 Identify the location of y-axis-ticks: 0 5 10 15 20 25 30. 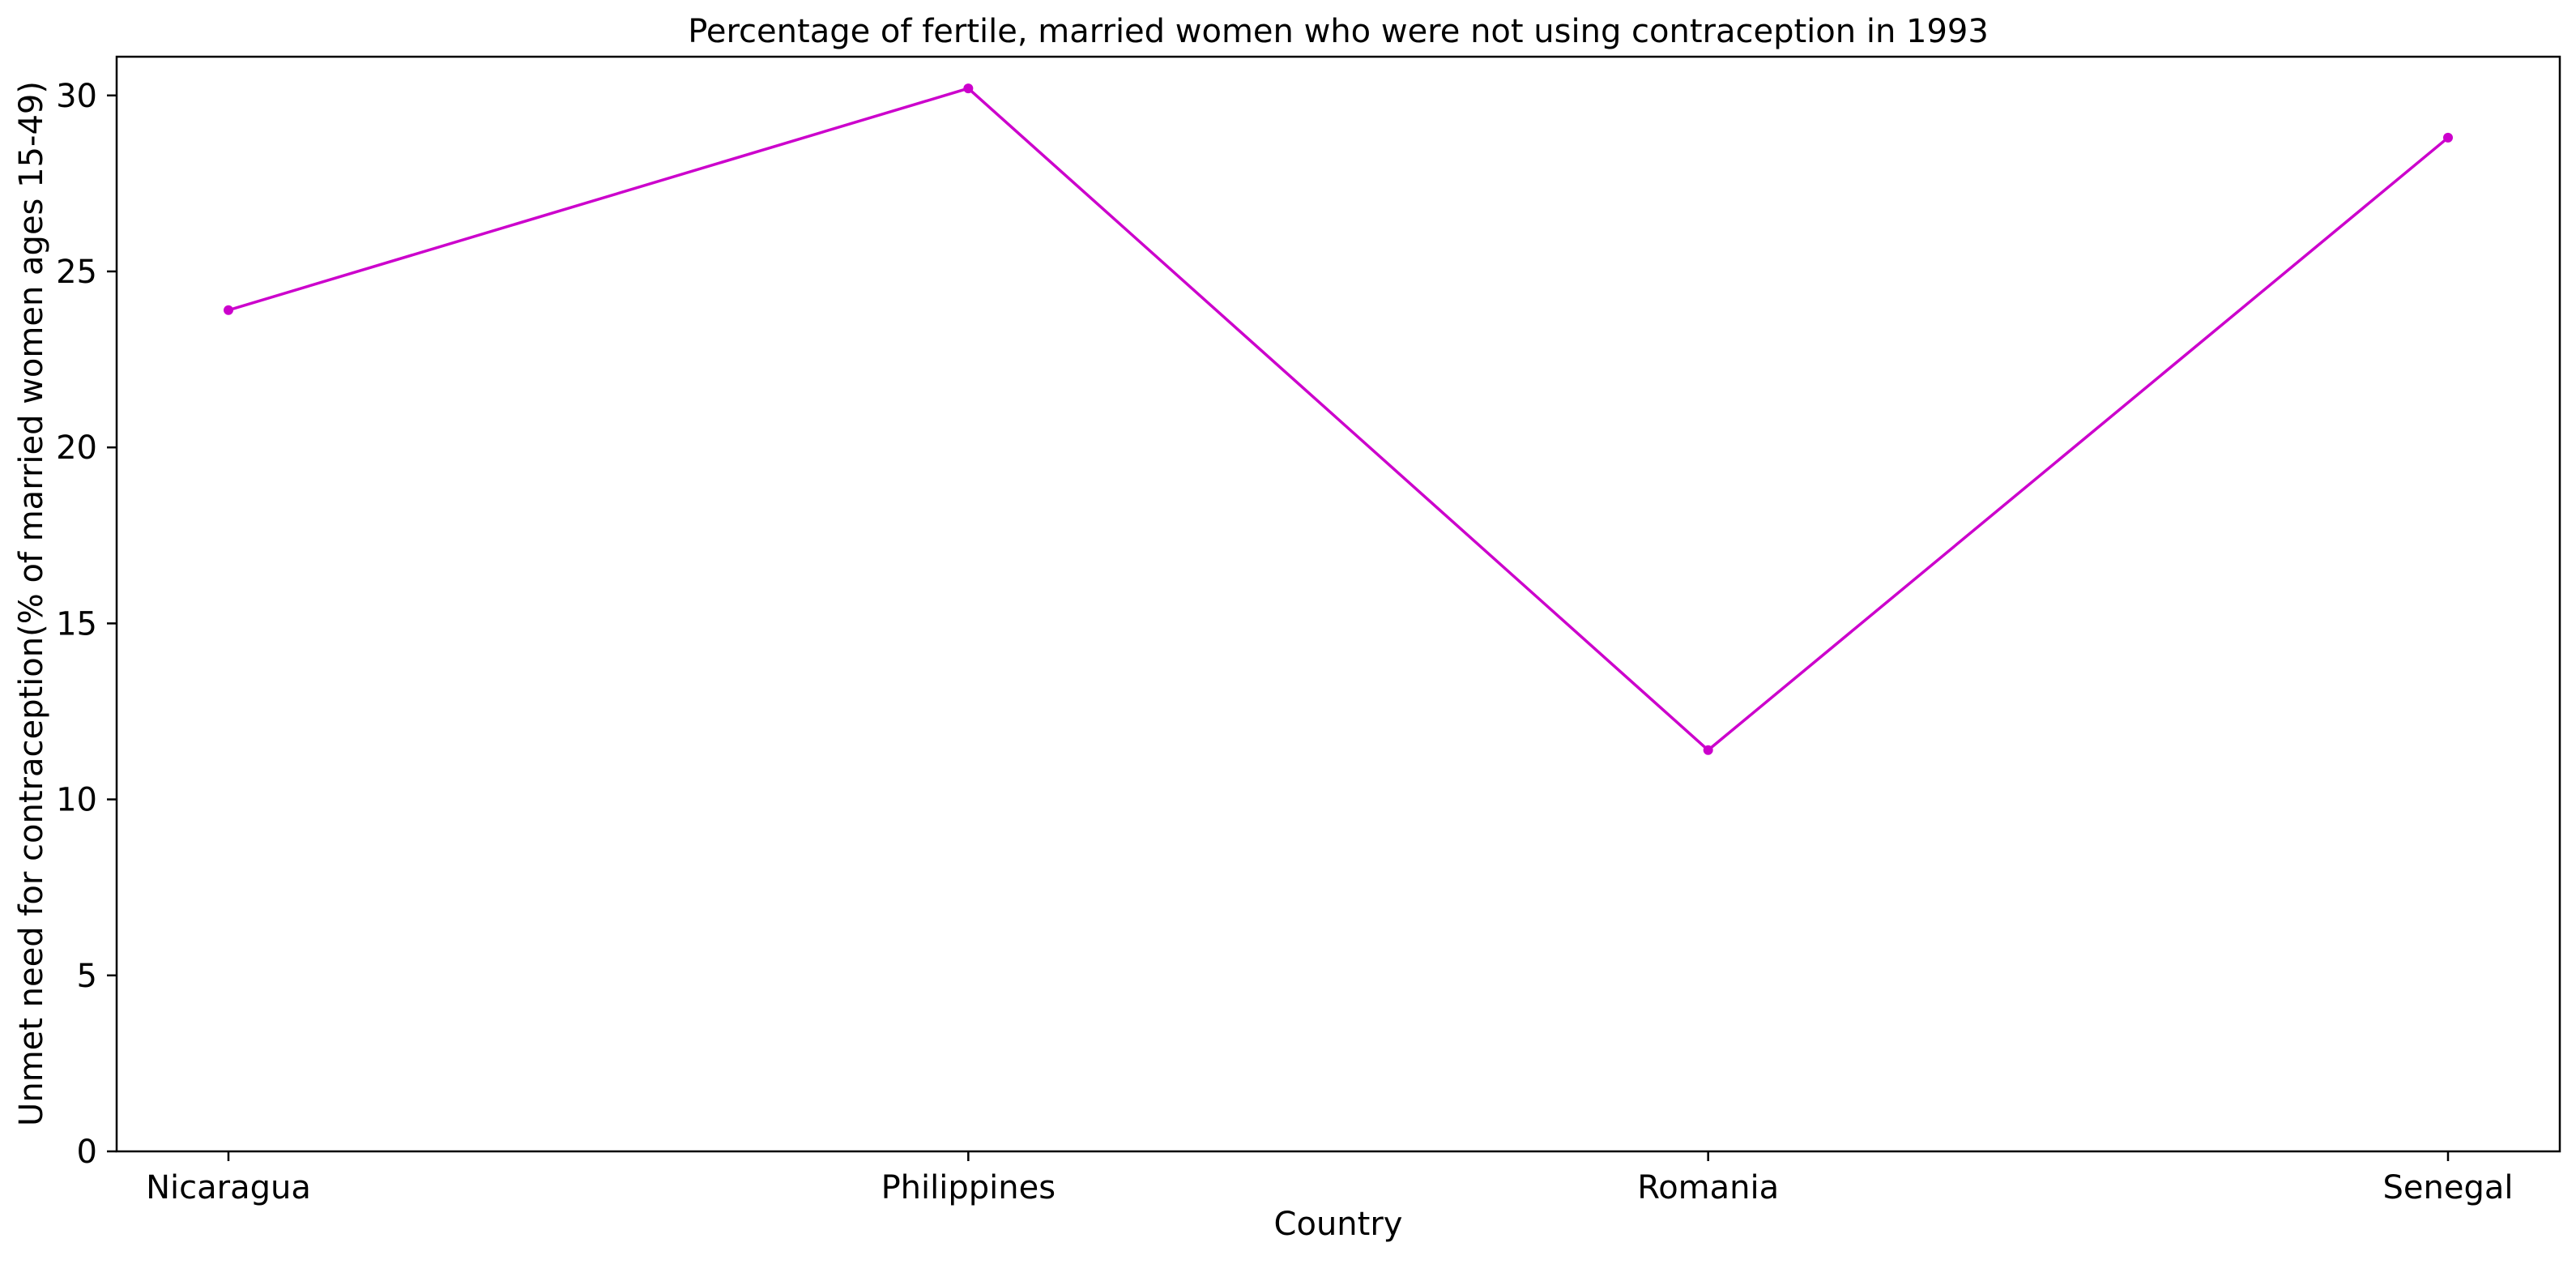
(87, 624).